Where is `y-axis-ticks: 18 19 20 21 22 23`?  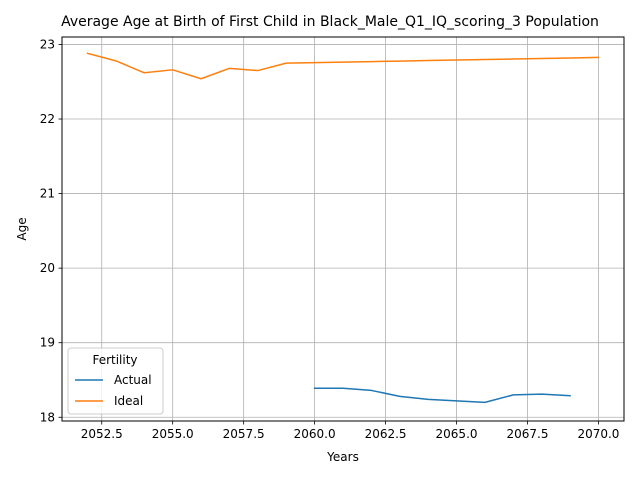 y-axis-ticks: 18 19 20 21 22 23 is located at coordinates (51, 230).